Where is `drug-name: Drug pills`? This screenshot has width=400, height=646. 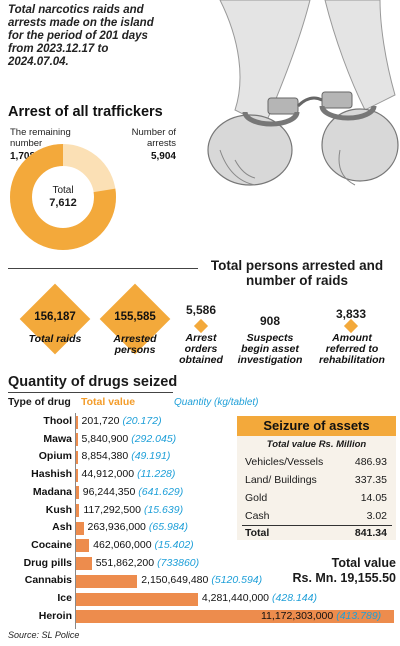
drug-name: Drug pills is located at coordinates (47, 562).